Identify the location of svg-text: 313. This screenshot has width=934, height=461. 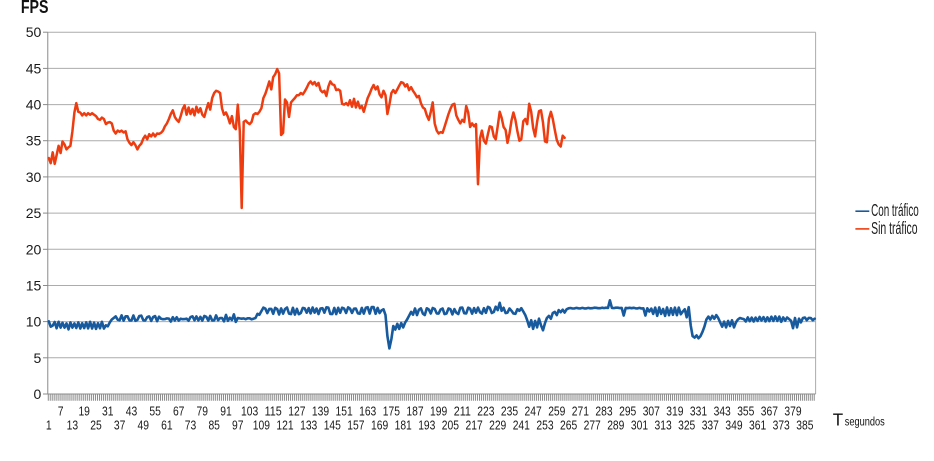
(663, 426).